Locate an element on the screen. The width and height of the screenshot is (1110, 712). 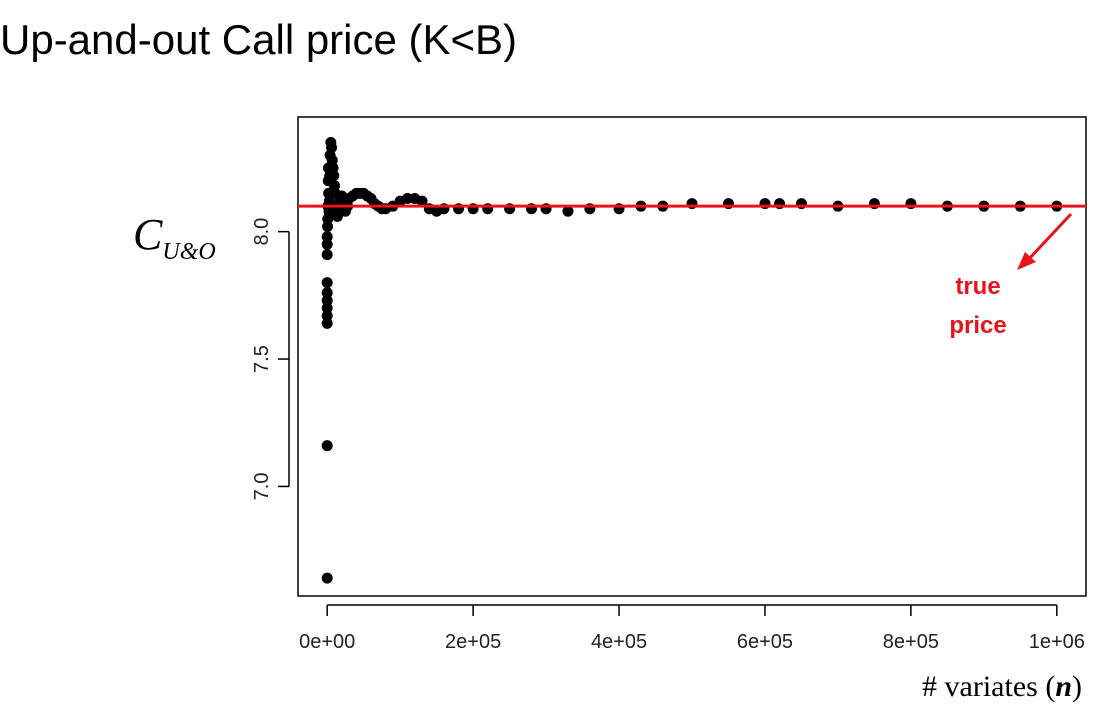
true-price-annotation-line1: true is located at coordinates (977, 286).